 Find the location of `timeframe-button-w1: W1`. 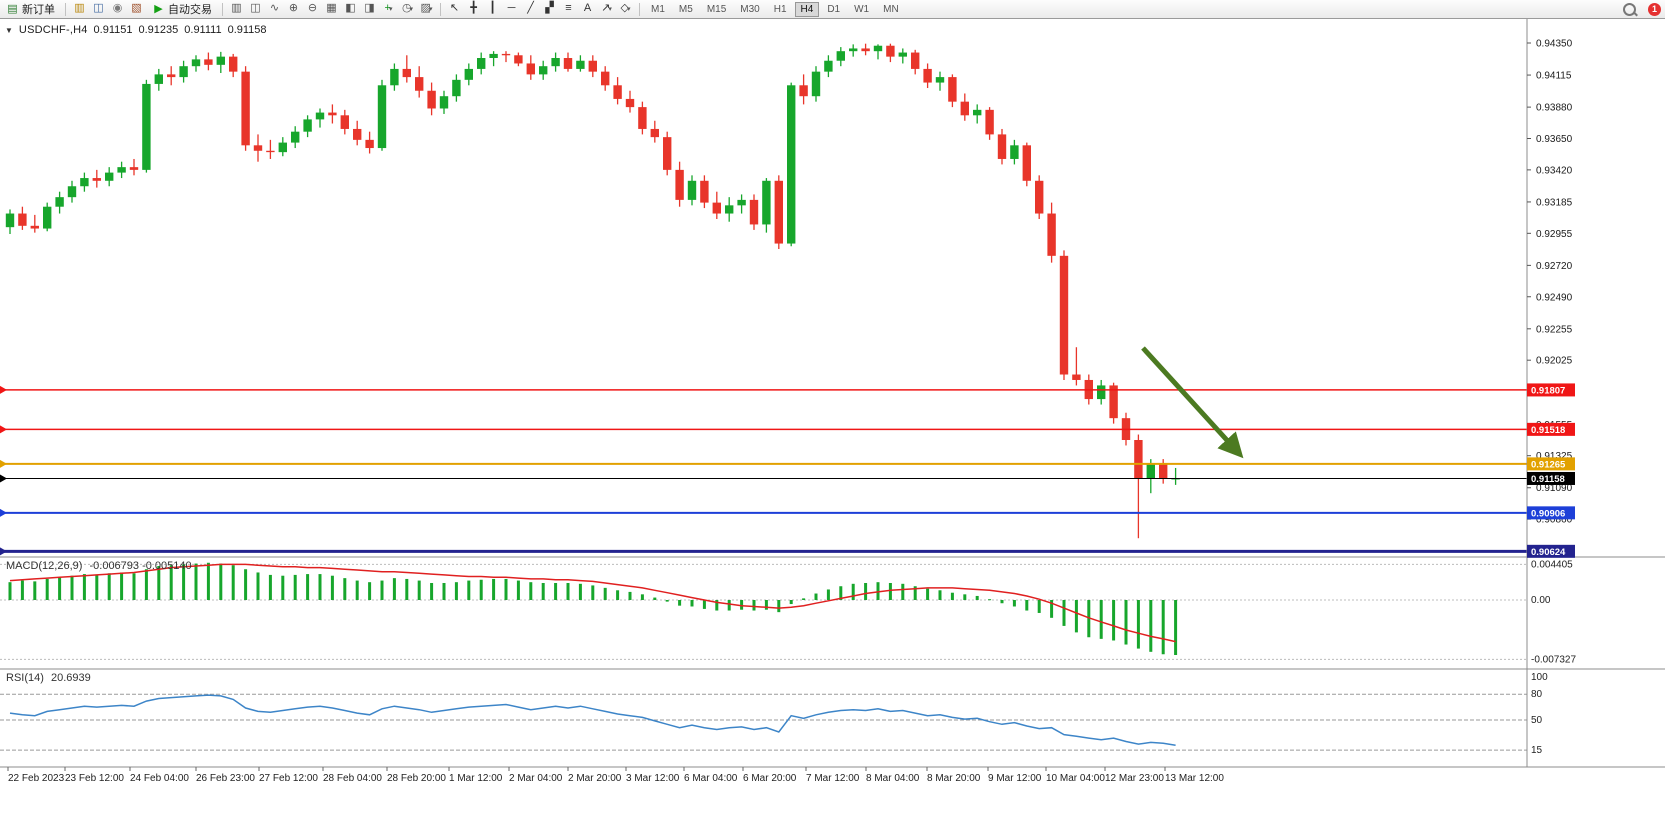

timeframe-button-w1: W1 is located at coordinates (862, 9).